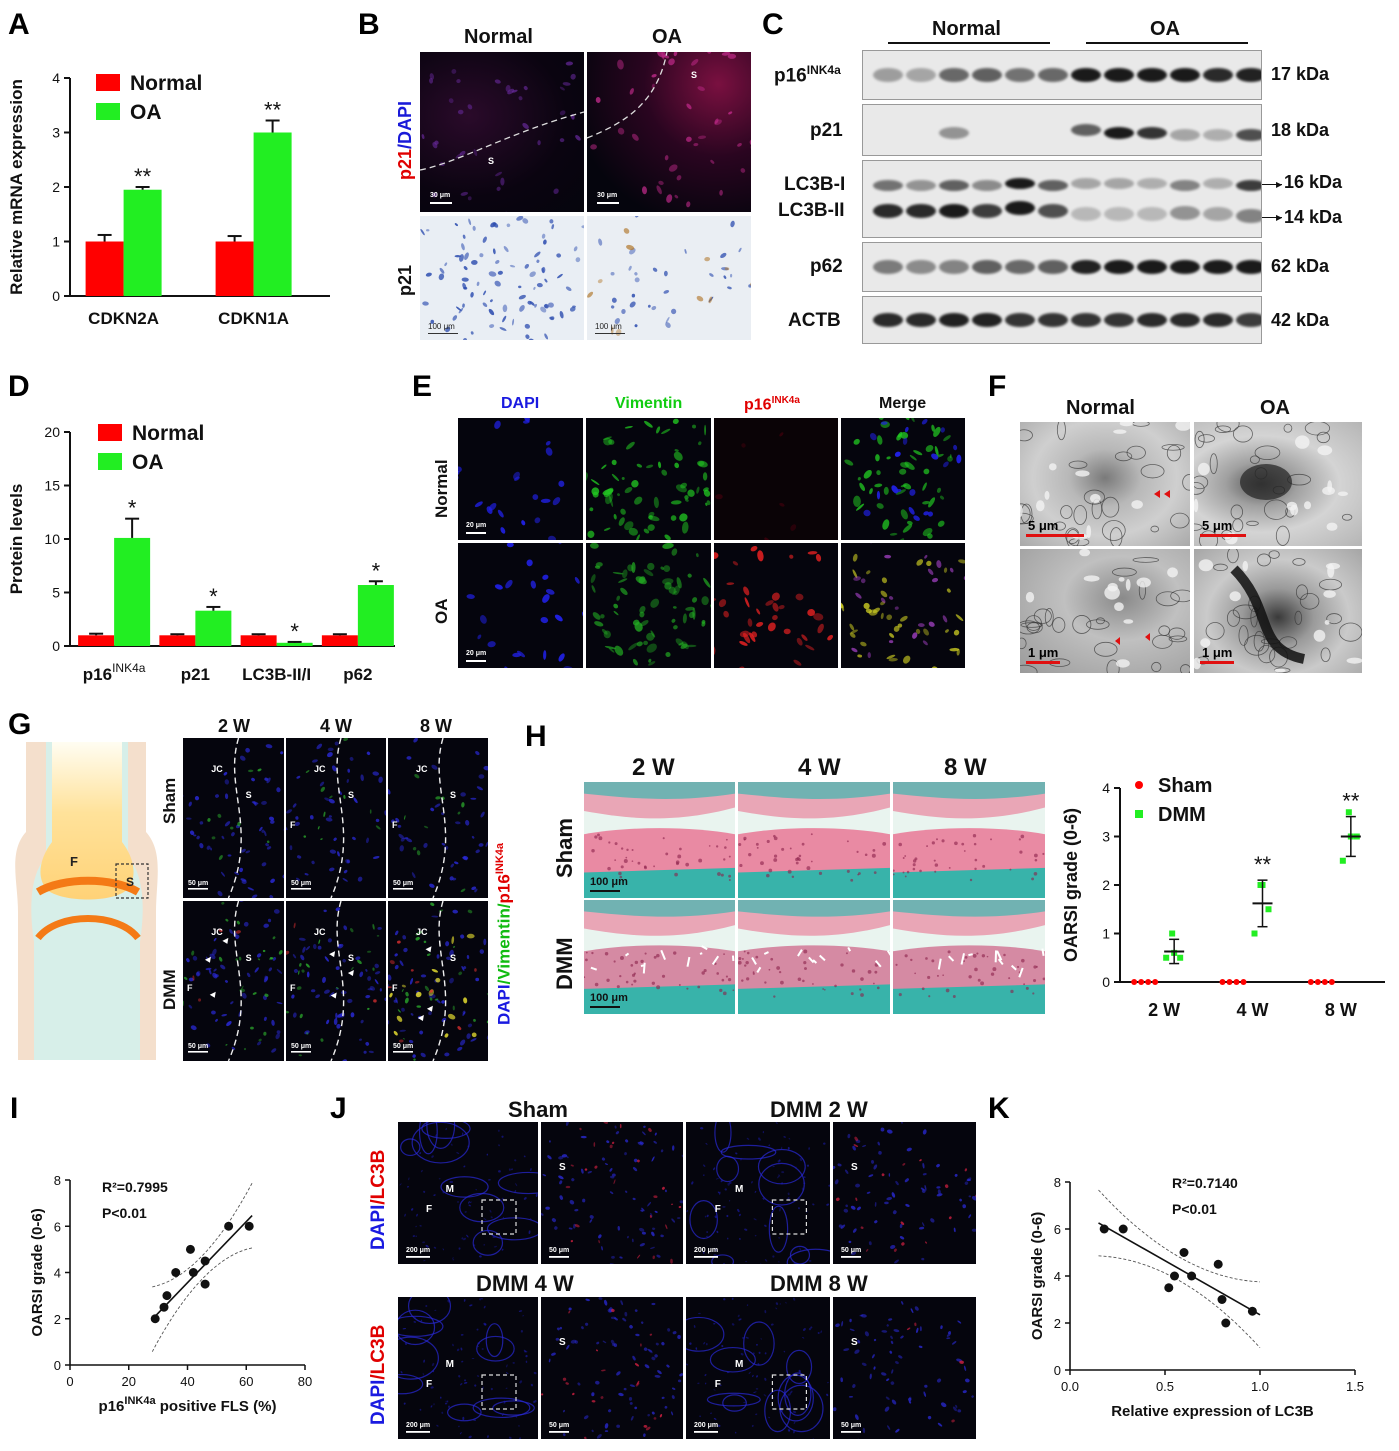 This screenshot has width=1399, height=1451. Describe the element at coordinates (1313, 182) in the screenshot. I see `c-kda-16: 16 kDa` at that location.